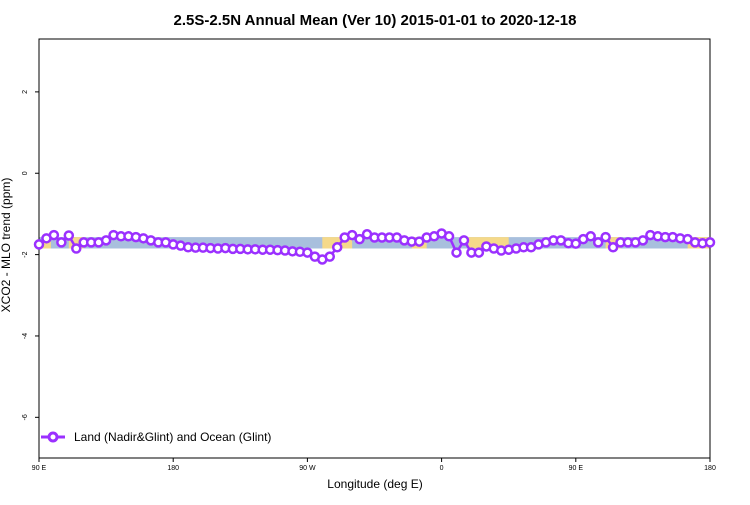 This screenshot has height=505, width=750. I want to click on y-tick-label: -2, so click(25, 254).